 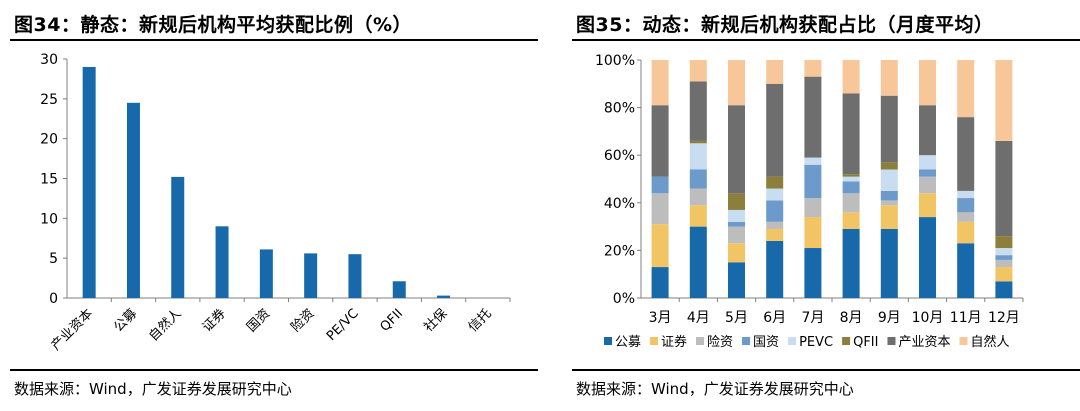 I want to click on x-tick-label: 10月, so click(x=928, y=318).